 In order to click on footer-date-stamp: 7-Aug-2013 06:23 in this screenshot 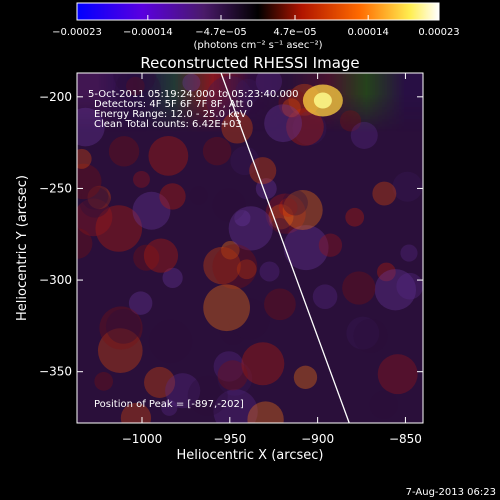, I will do `click(451, 492)`.